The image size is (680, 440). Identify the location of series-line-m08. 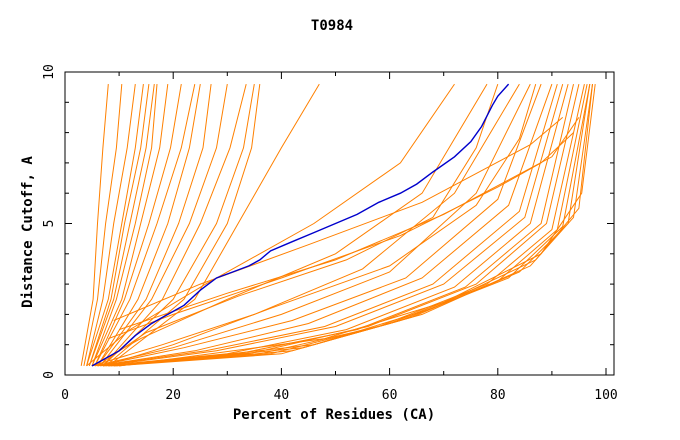
(130, 225).